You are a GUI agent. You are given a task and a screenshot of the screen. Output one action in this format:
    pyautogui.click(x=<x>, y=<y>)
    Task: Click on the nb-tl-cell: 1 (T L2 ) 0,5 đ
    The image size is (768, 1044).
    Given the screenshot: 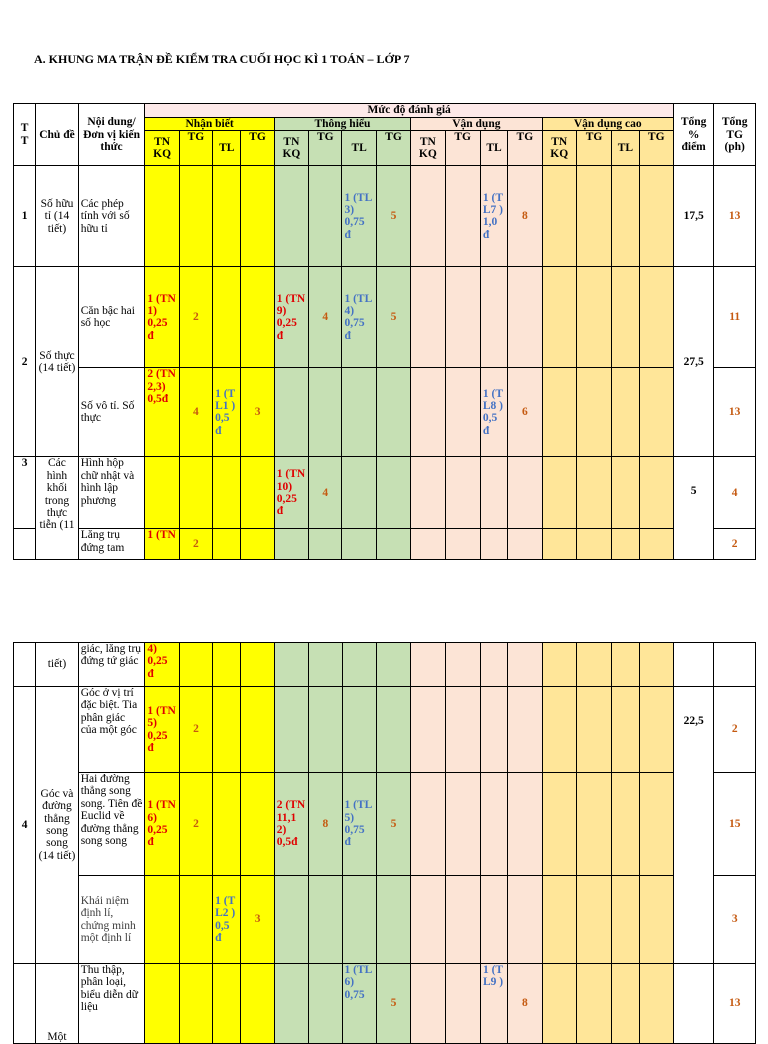 What is the action you would take?
    pyautogui.click(x=227, y=919)
    